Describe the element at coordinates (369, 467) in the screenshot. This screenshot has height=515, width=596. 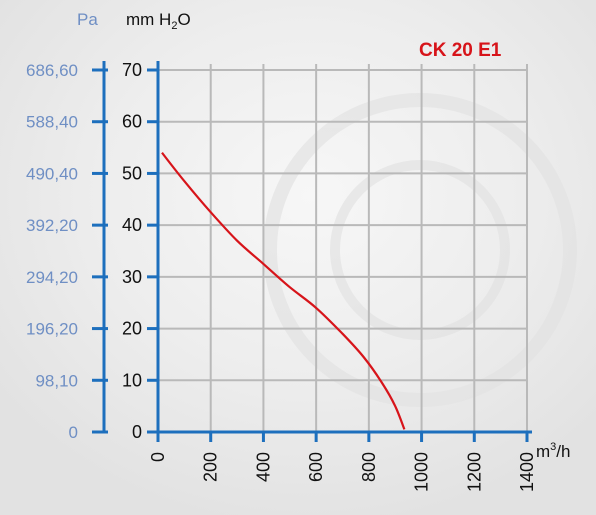
I see `x-tick-label: 800` at that location.